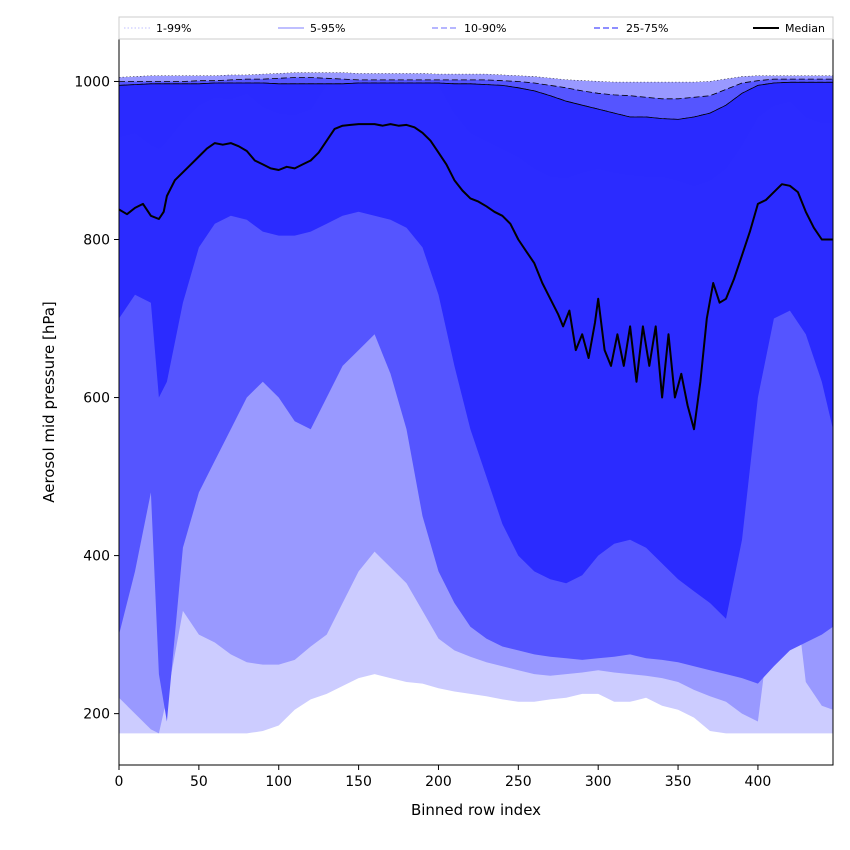 The width and height of the screenshot is (850, 850). Describe the element at coordinates (199, 782) in the screenshot. I see `x-tick-label: 50` at that location.